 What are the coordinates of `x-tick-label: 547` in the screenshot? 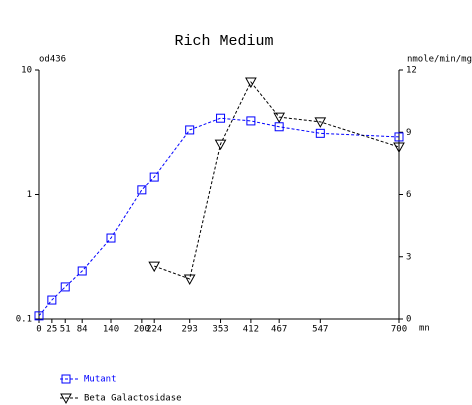 It's located at (320, 330).